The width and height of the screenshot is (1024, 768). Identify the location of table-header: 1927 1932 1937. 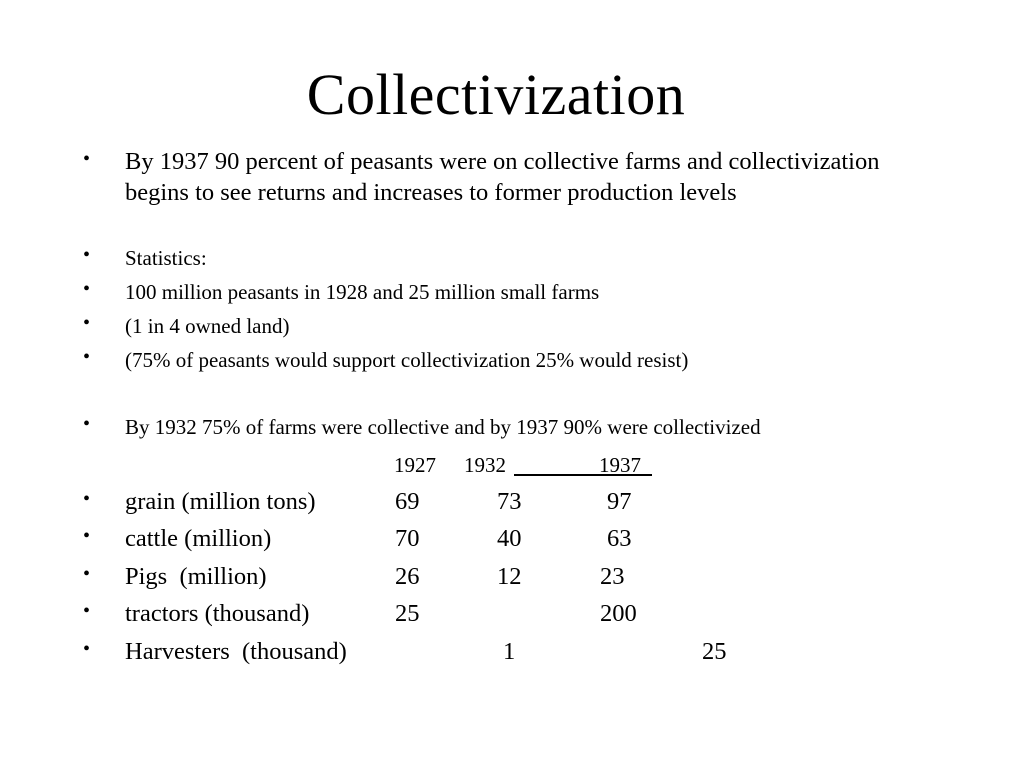
(524, 465).